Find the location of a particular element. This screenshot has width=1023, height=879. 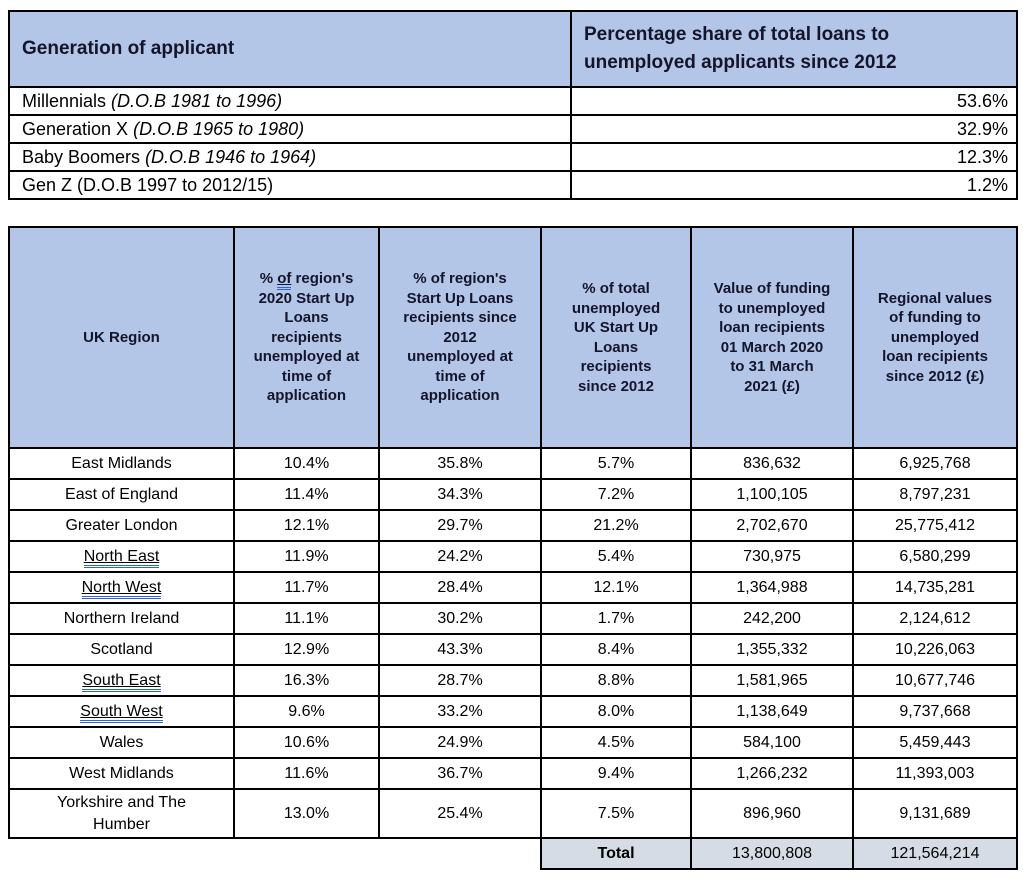

region-name: Greater London is located at coordinates (121, 525).